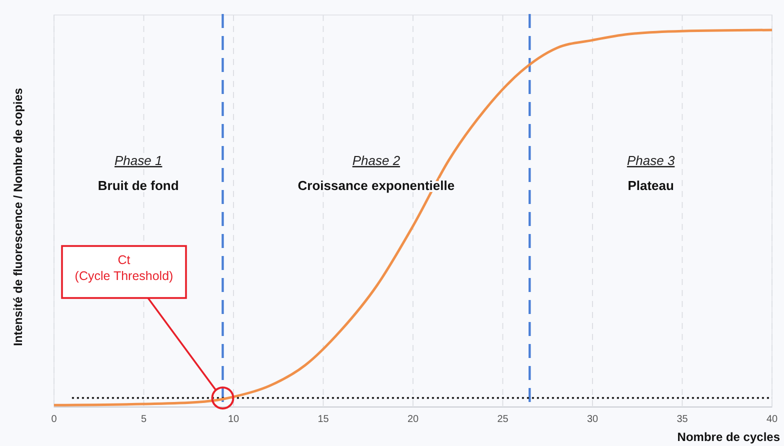  Describe the element at coordinates (138, 160) in the screenshot. I see `annotation: Phase 1` at that location.